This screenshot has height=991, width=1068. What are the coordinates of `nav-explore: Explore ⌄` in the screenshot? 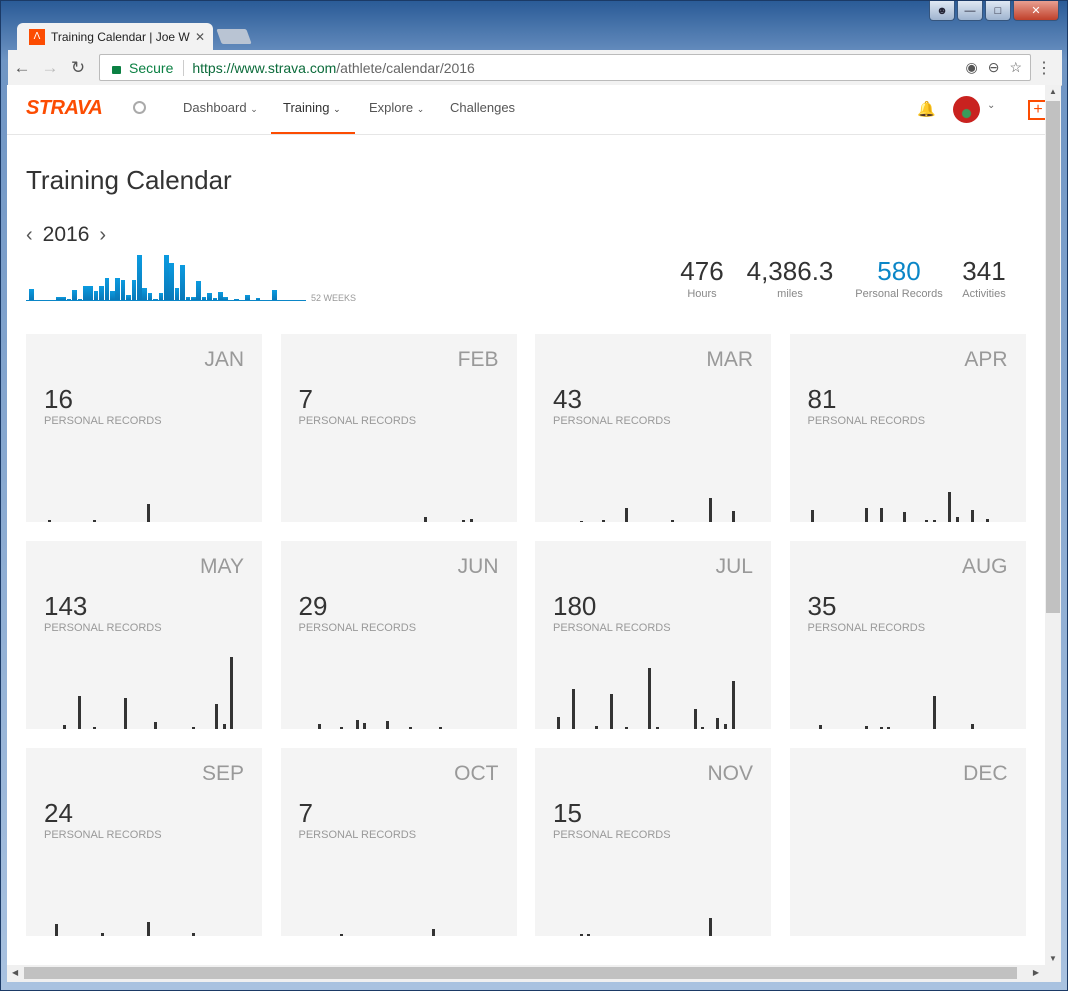 It's located at (396, 107).